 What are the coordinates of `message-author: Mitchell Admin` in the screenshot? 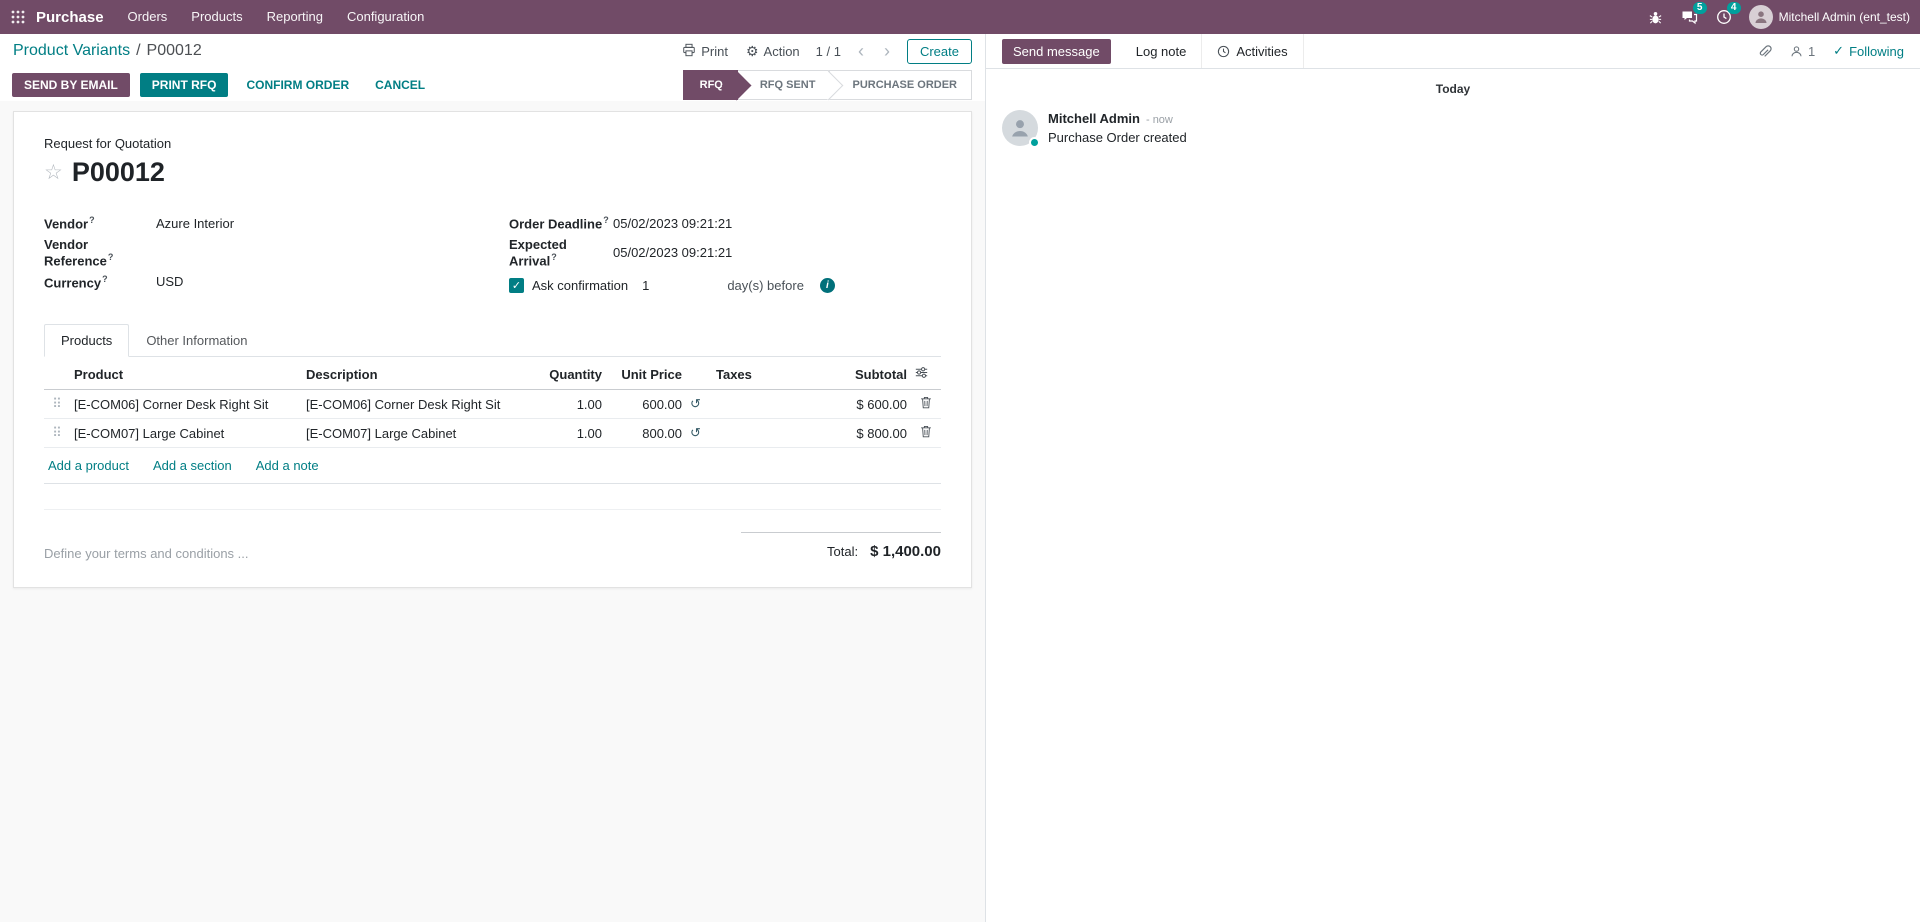 It's located at (1094, 118).